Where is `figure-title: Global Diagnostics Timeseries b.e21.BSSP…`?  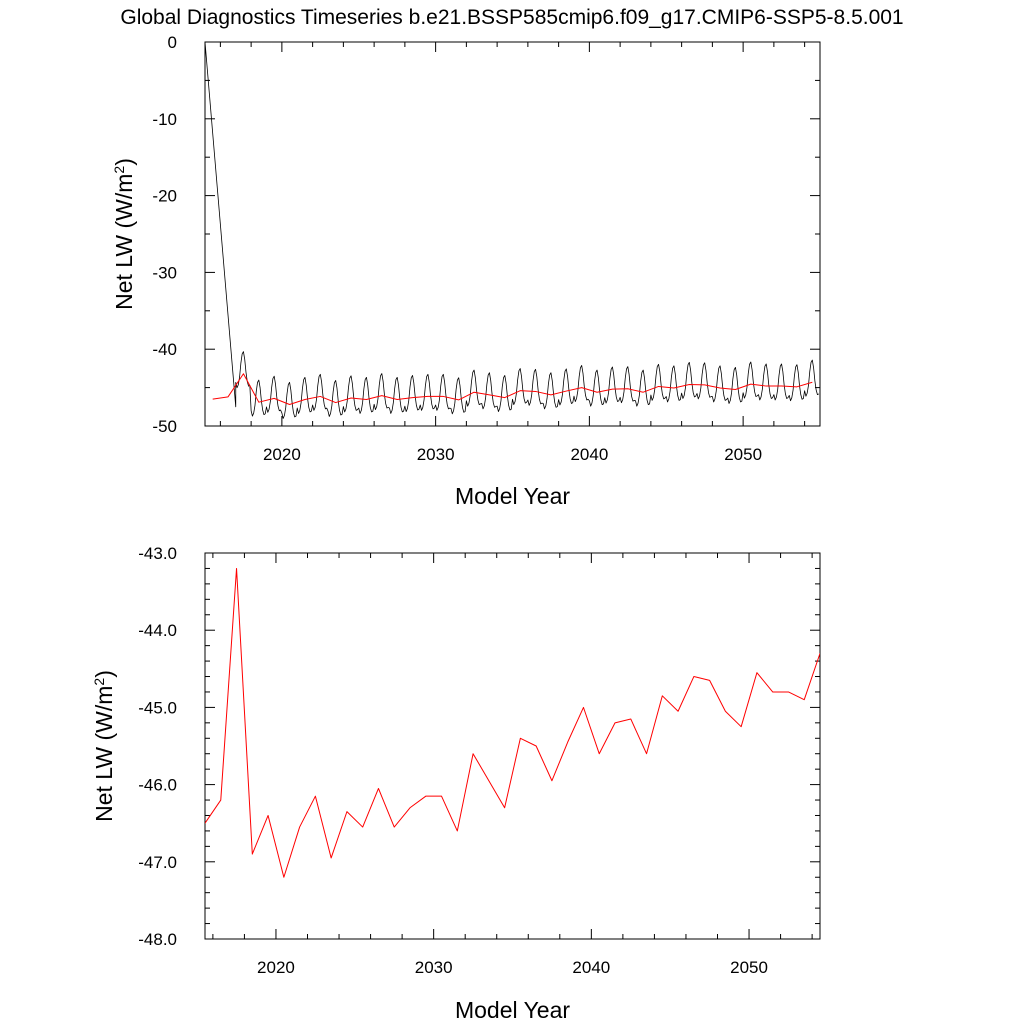 figure-title: Global Diagnostics Timeseries b.e21.BSSP… is located at coordinates (511, 17).